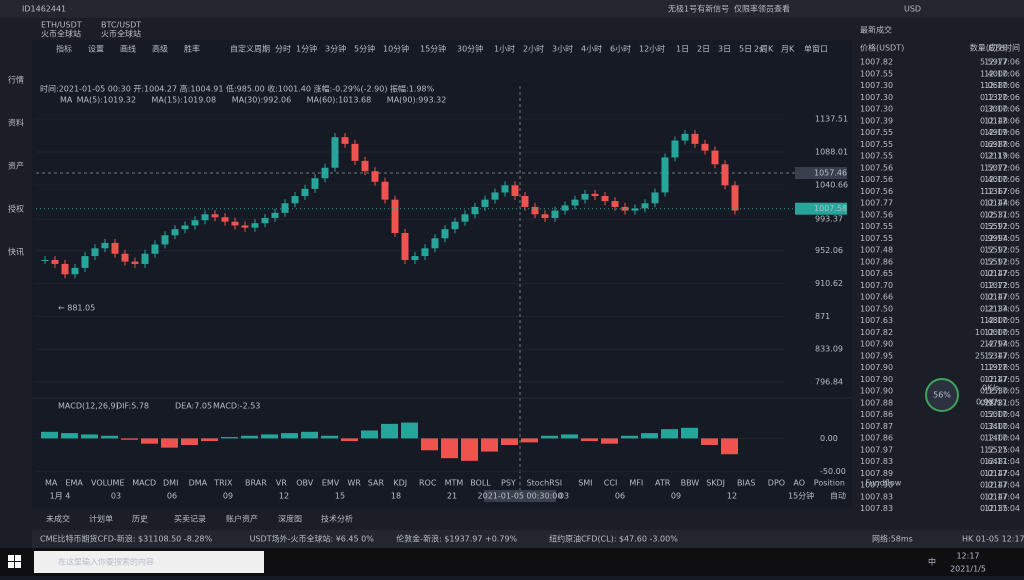  Describe the element at coordinates (758, 49) in the screenshot. I see `toolbar-item: 2s` at that location.